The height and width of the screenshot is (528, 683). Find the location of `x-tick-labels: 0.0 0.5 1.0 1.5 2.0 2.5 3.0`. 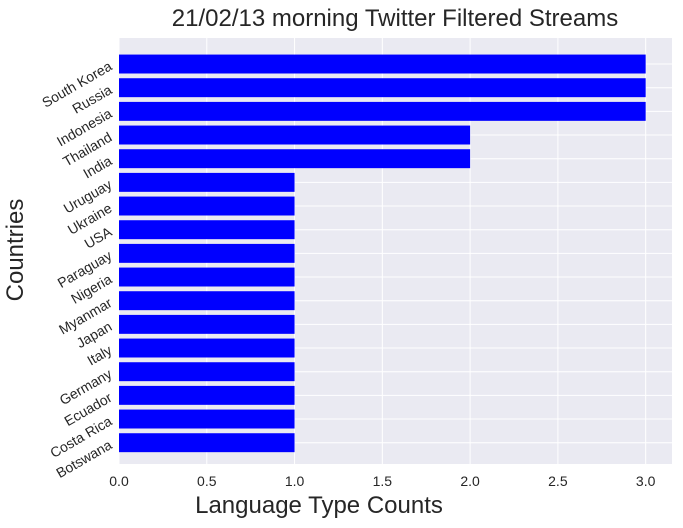

x-tick-labels: 0.0 0.5 1.0 1.5 2.0 2.5 3.0 is located at coordinates (382, 481).